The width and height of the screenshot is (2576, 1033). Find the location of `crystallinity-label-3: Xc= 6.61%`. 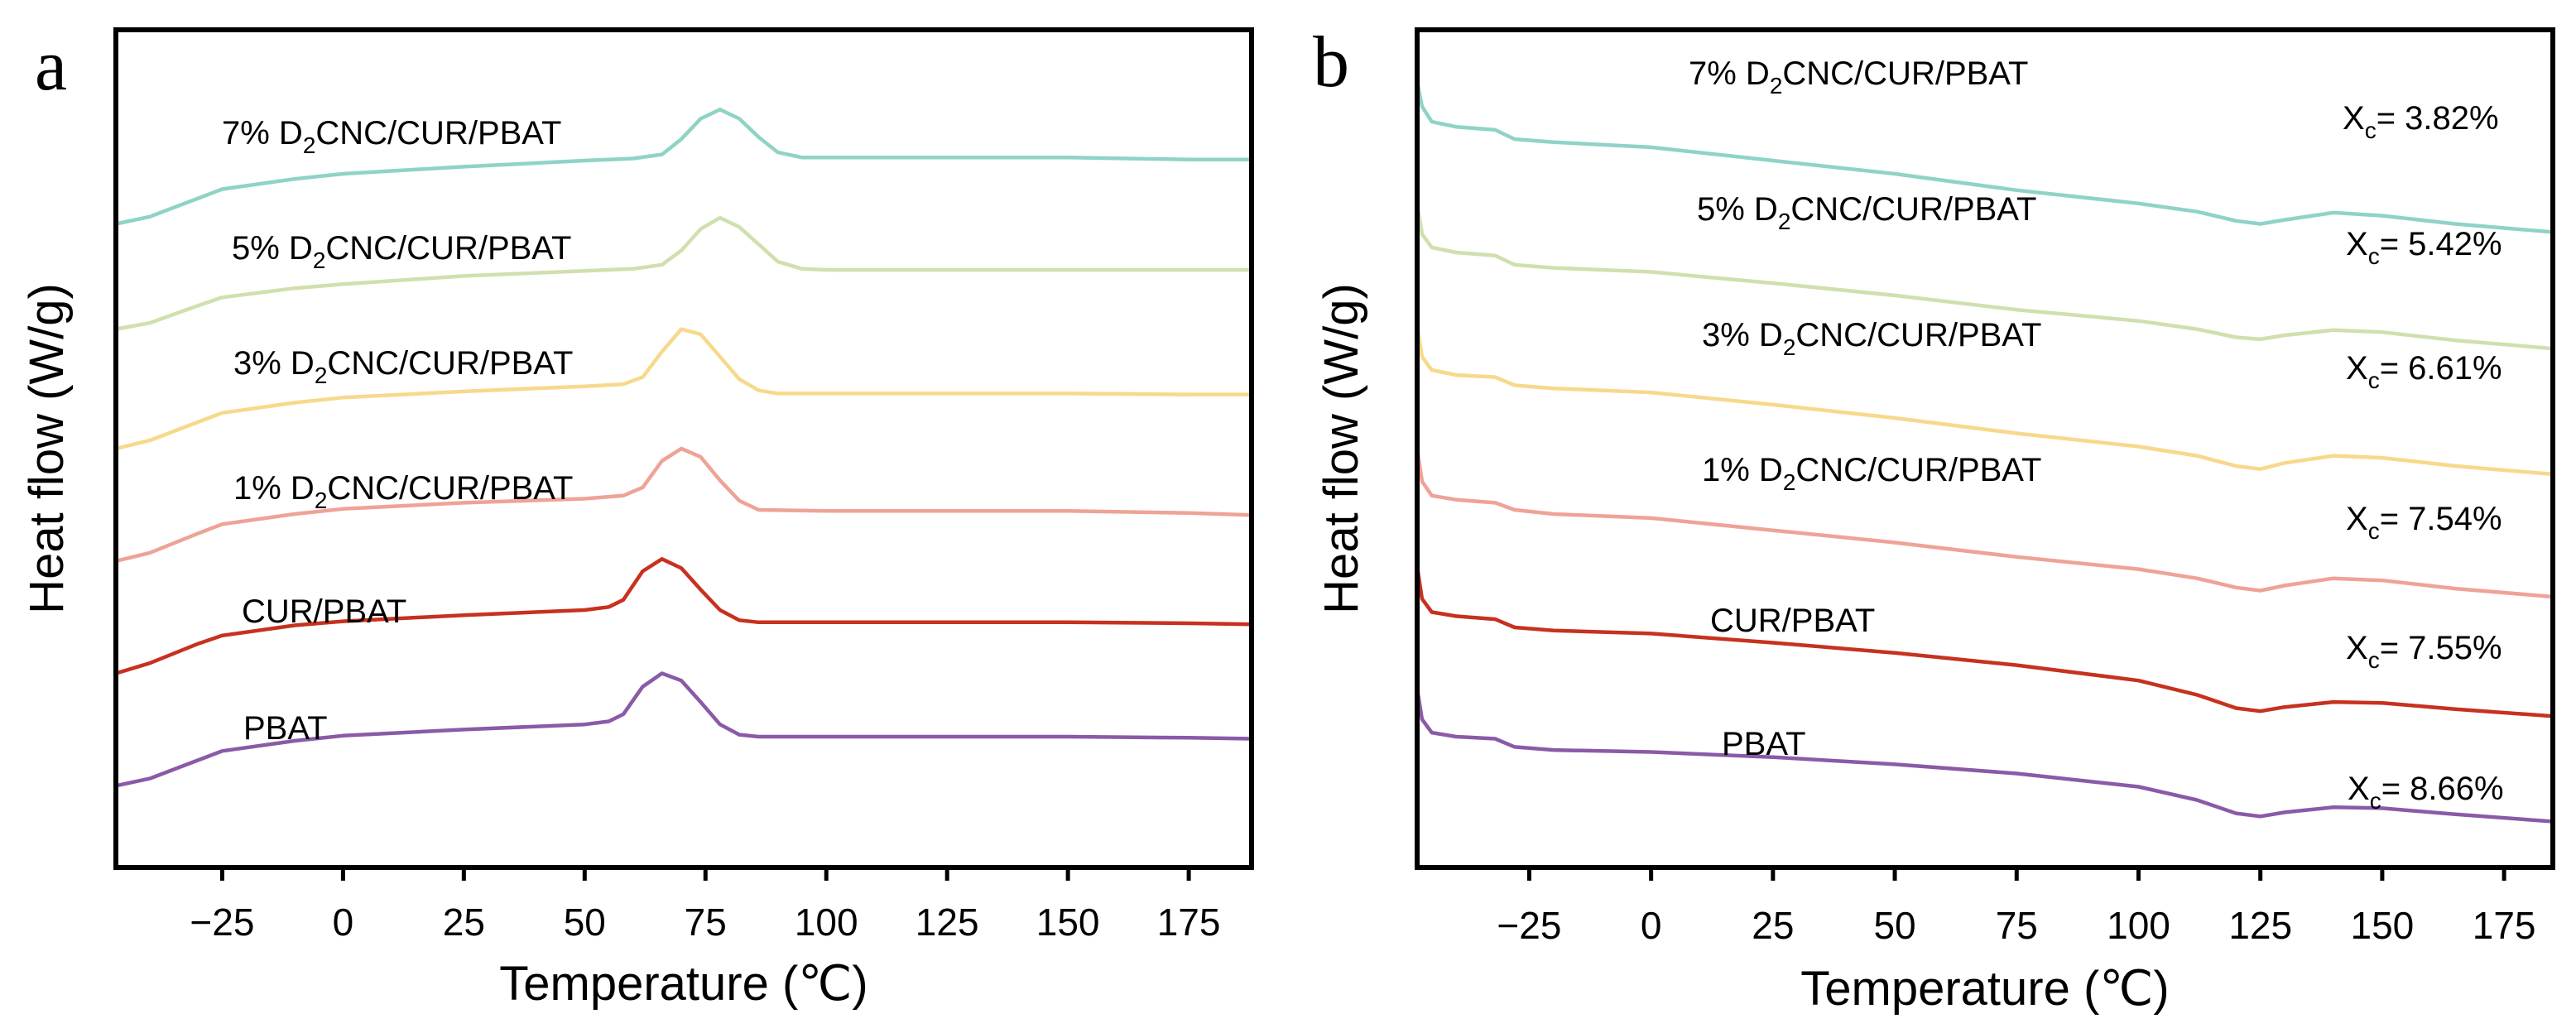

crystallinity-label-3: Xc= 6.61% is located at coordinates (2424, 371).